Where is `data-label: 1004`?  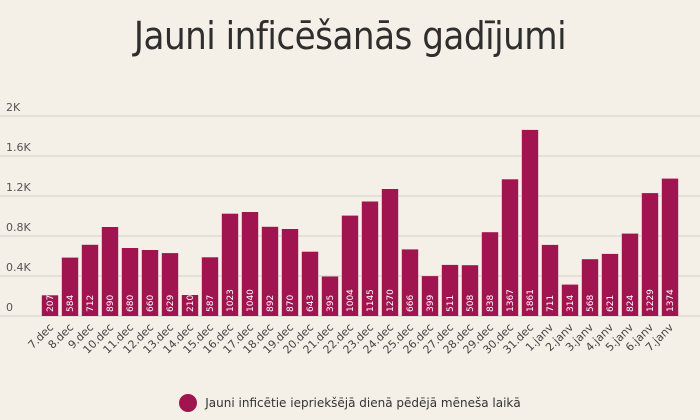 data-label: 1004 is located at coordinates (351, 300).